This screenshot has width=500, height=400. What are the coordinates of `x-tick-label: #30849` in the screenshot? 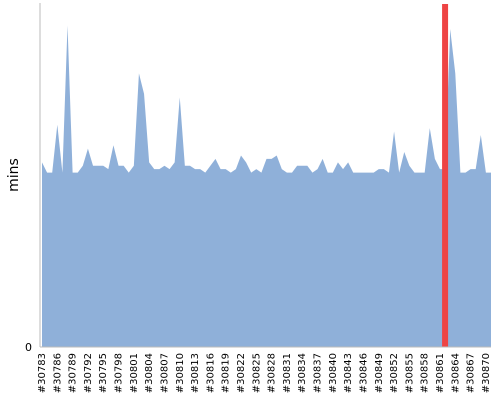 It's located at (379, 373).